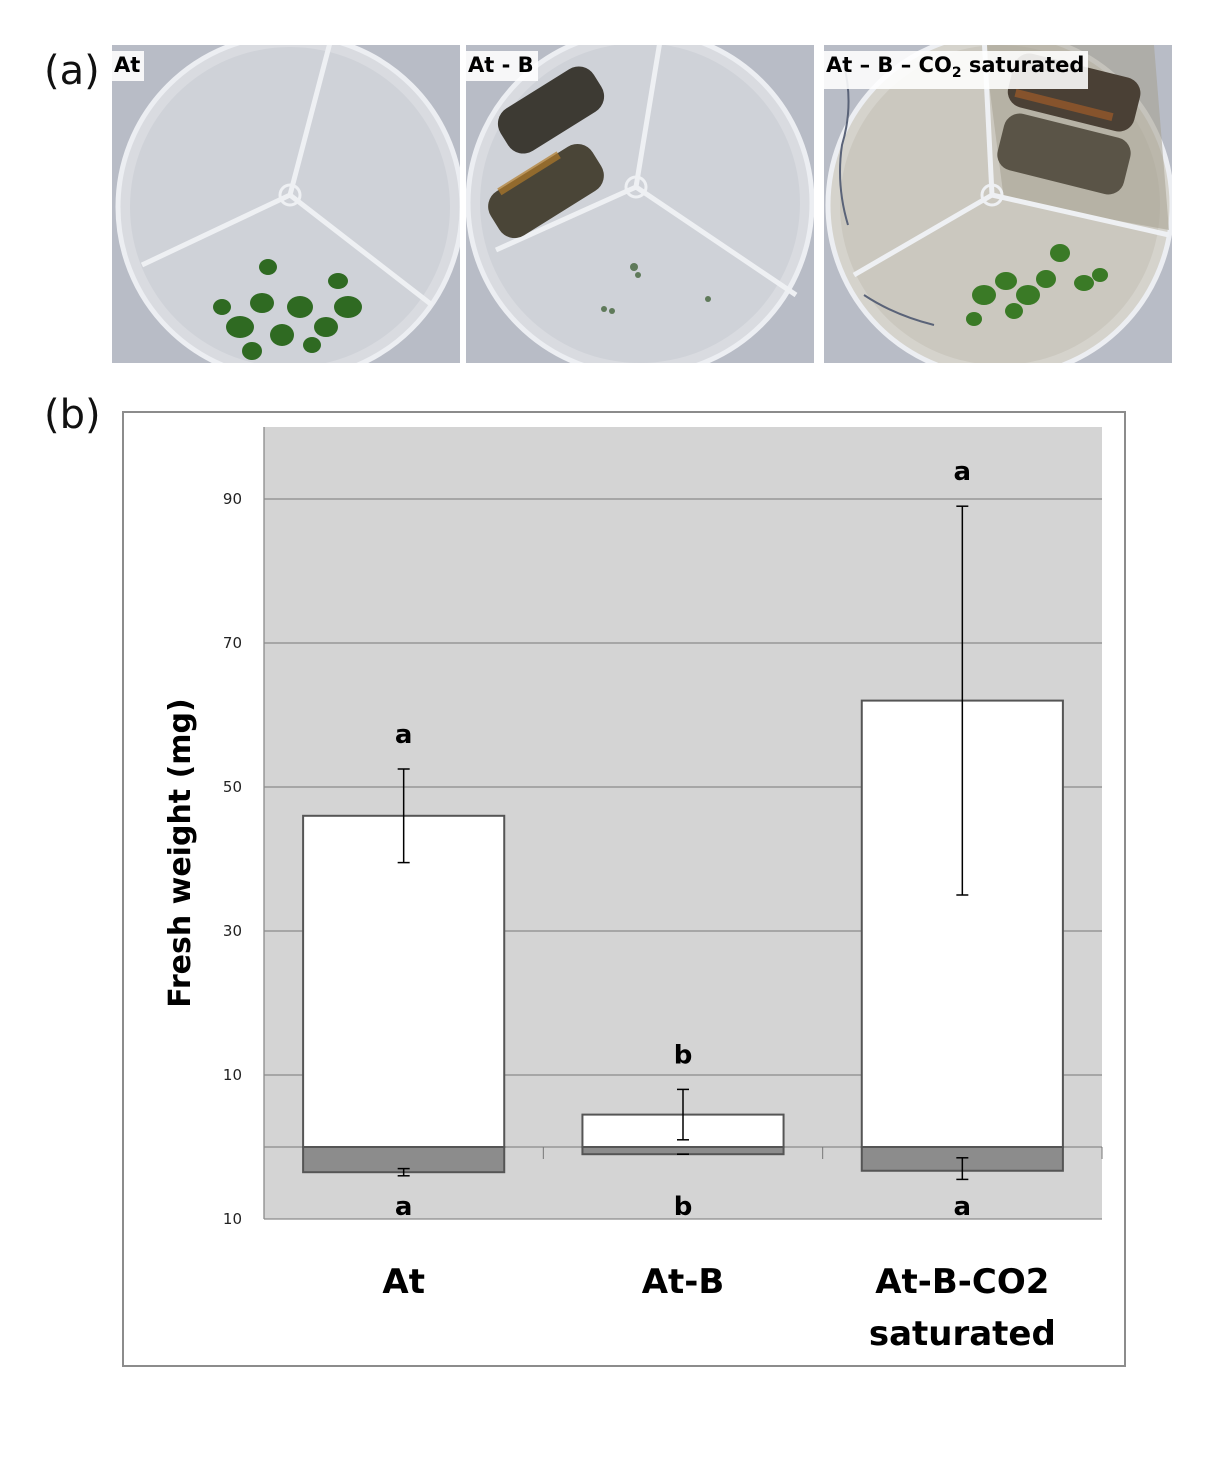 Image resolution: width=1220 pixels, height=1463 pixels. What do you see at coordinates (128, 66) in the screenshot?
I see `photo-at-label: At` at bounding box center [128, 66].